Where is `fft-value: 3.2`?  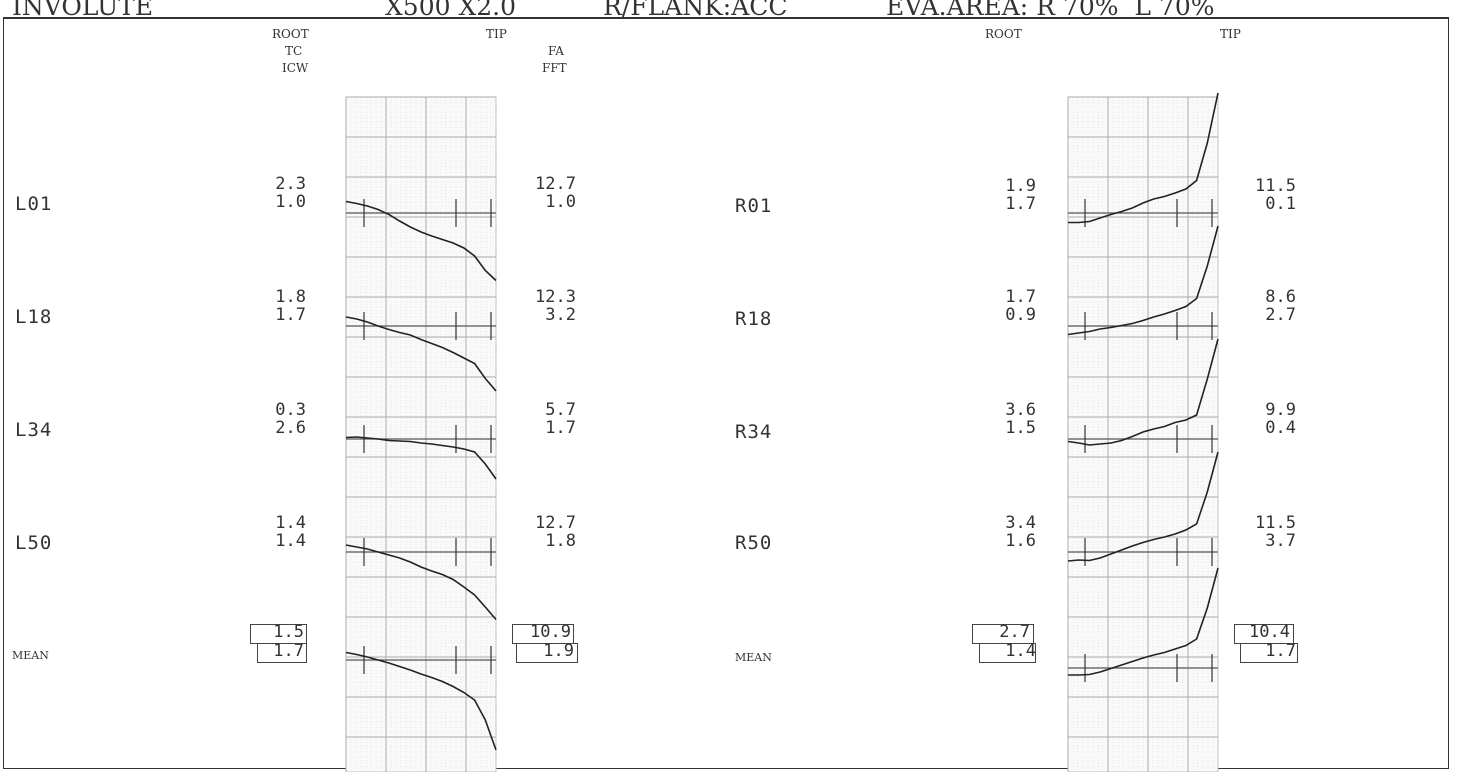
fft-value: 3.2 is located at coordinates (560, 315).